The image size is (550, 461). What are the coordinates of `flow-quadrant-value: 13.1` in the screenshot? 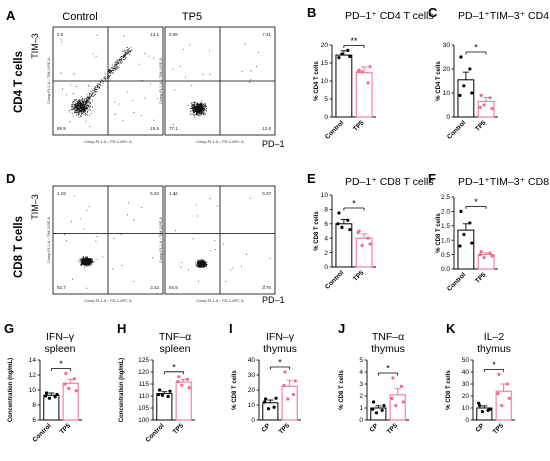 It's located at (154, 34).